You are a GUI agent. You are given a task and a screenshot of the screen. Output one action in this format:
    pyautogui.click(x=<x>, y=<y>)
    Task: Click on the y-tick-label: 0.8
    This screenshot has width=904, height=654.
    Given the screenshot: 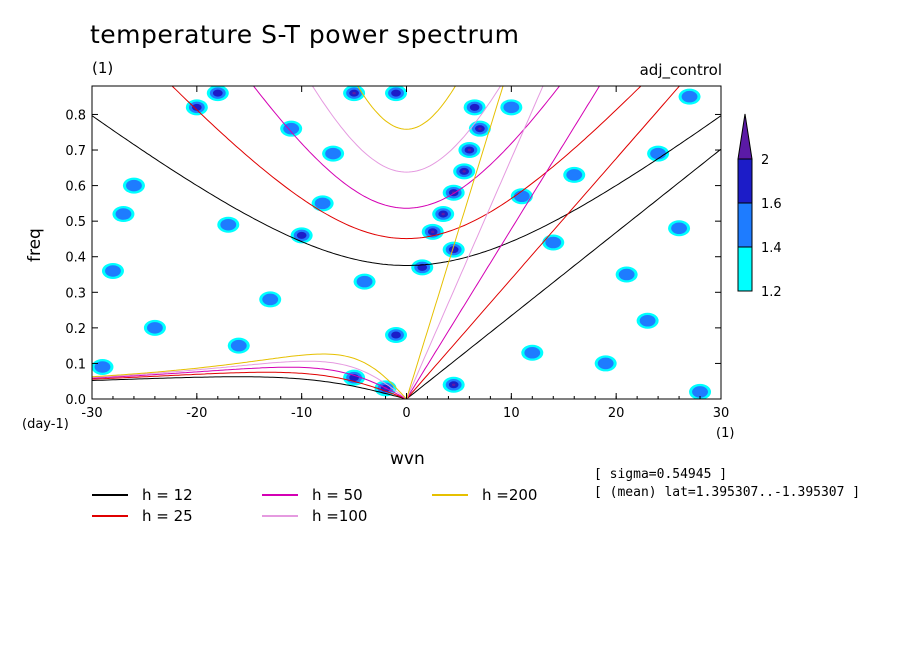 What is the action you would take?
    pyautogui.click(x=75, y=115)
    